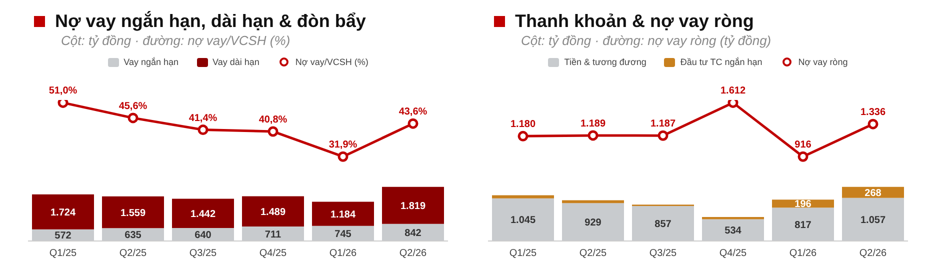 This screenshot has height=275, width=936. I want to click on data-label: 43,6%, so click(413, 112).